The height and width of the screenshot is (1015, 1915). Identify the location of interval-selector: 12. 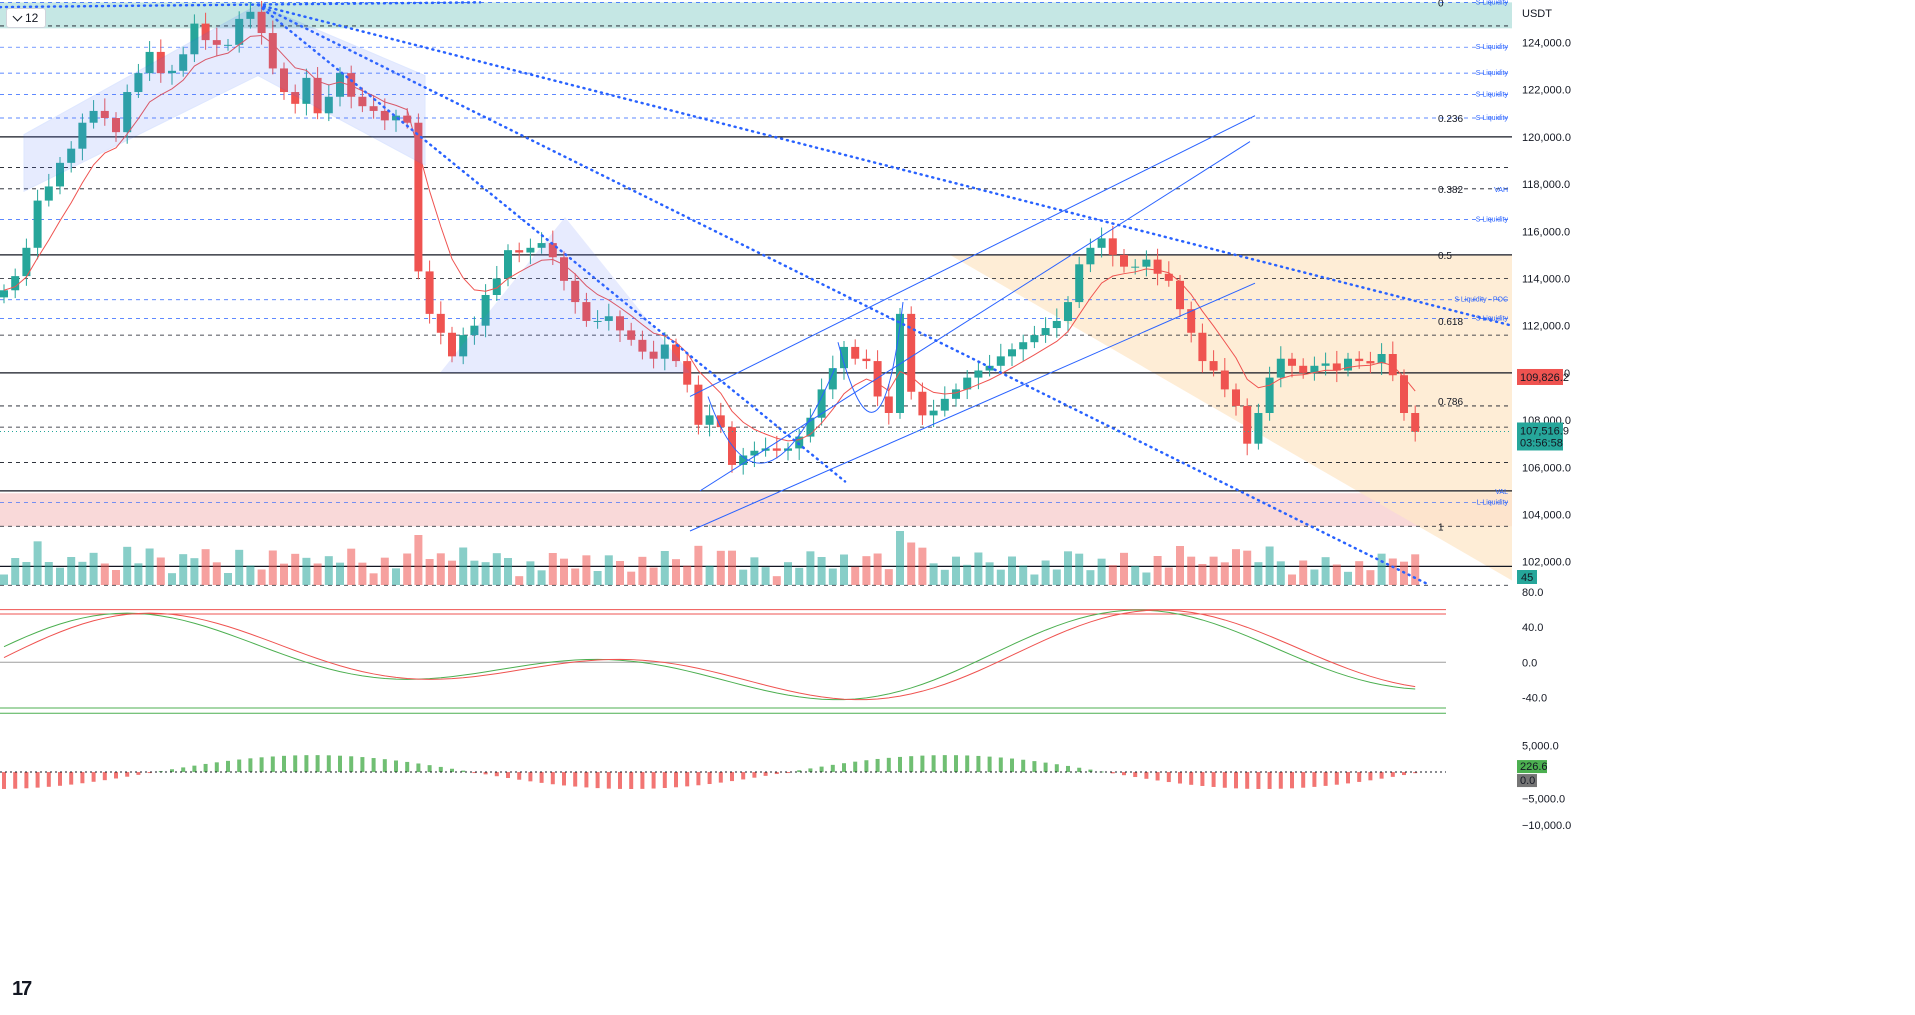
(26, 18).